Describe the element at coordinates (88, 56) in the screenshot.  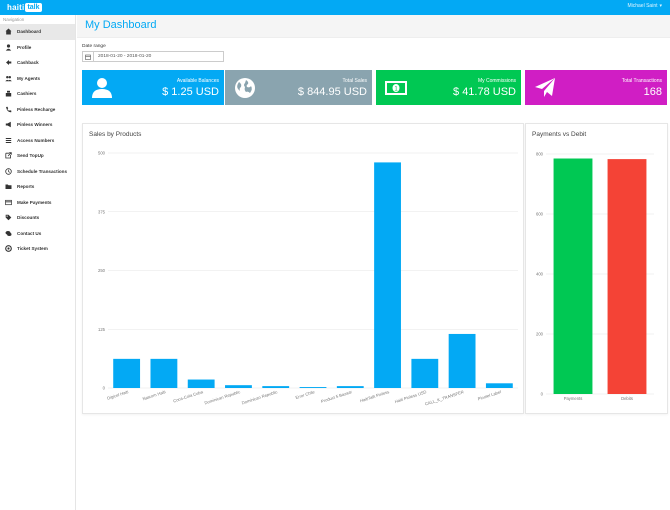
I see `calendar-icon` at that location.